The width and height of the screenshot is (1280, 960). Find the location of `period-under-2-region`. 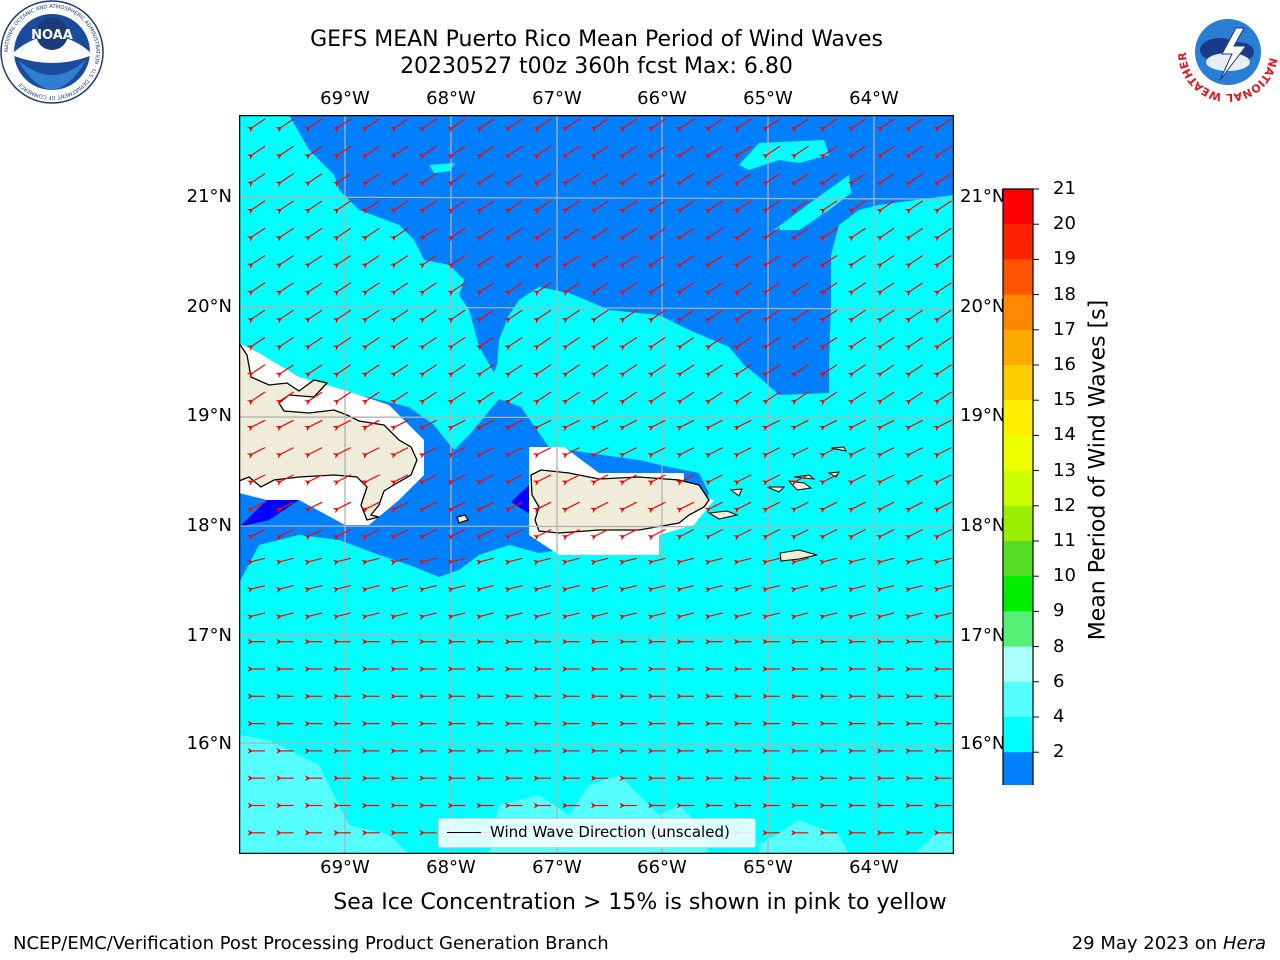

period-under-2-region is located at coordinates (521, 500).